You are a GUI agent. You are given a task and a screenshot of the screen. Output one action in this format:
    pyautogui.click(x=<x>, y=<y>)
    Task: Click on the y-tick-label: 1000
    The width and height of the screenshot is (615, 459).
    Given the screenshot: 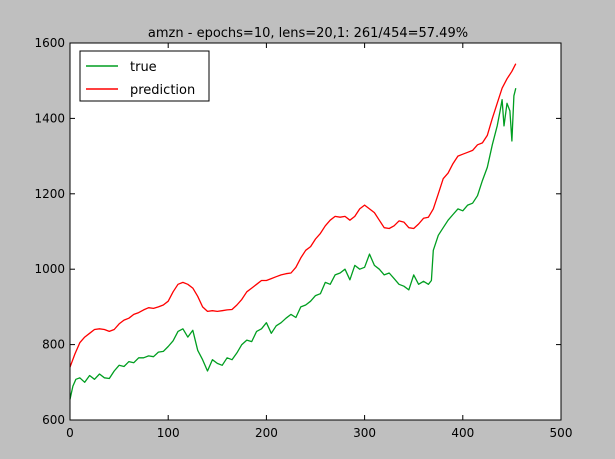 What is the action you would take?
    pyautogui.click(x=49, y=269)
    